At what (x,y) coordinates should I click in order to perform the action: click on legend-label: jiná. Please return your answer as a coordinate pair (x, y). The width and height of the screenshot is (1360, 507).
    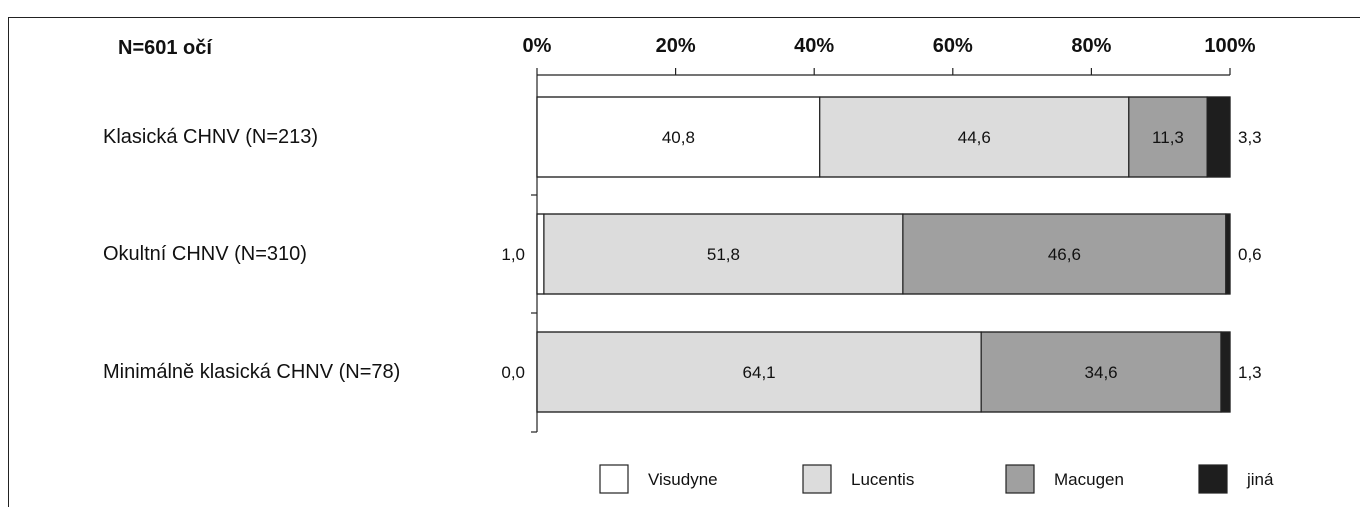
    Looking at the image, I should click on (1260, 479).